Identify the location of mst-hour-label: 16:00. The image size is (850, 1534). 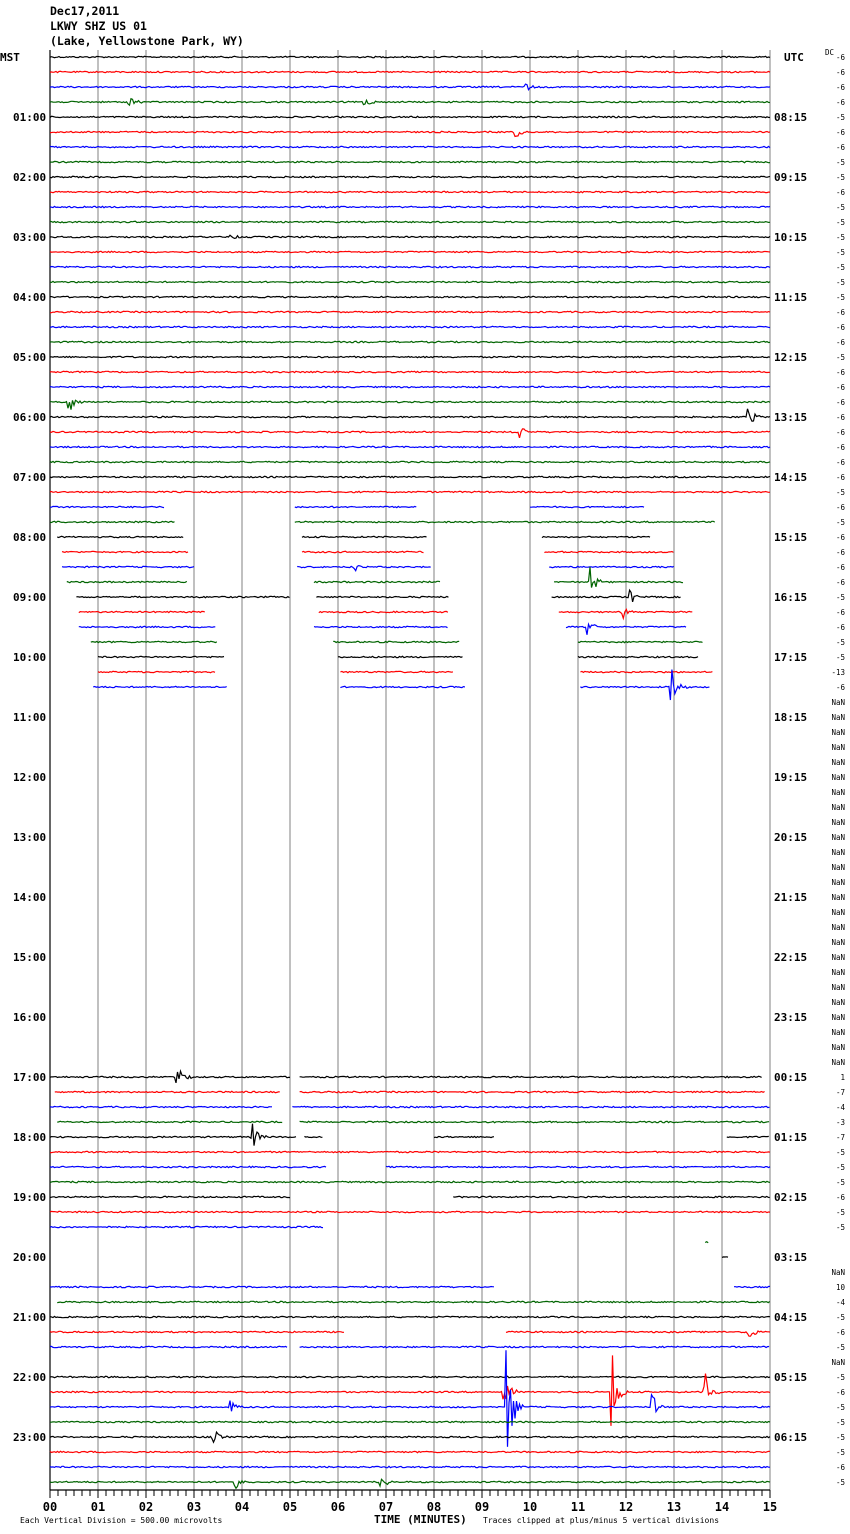
(29, 1017).